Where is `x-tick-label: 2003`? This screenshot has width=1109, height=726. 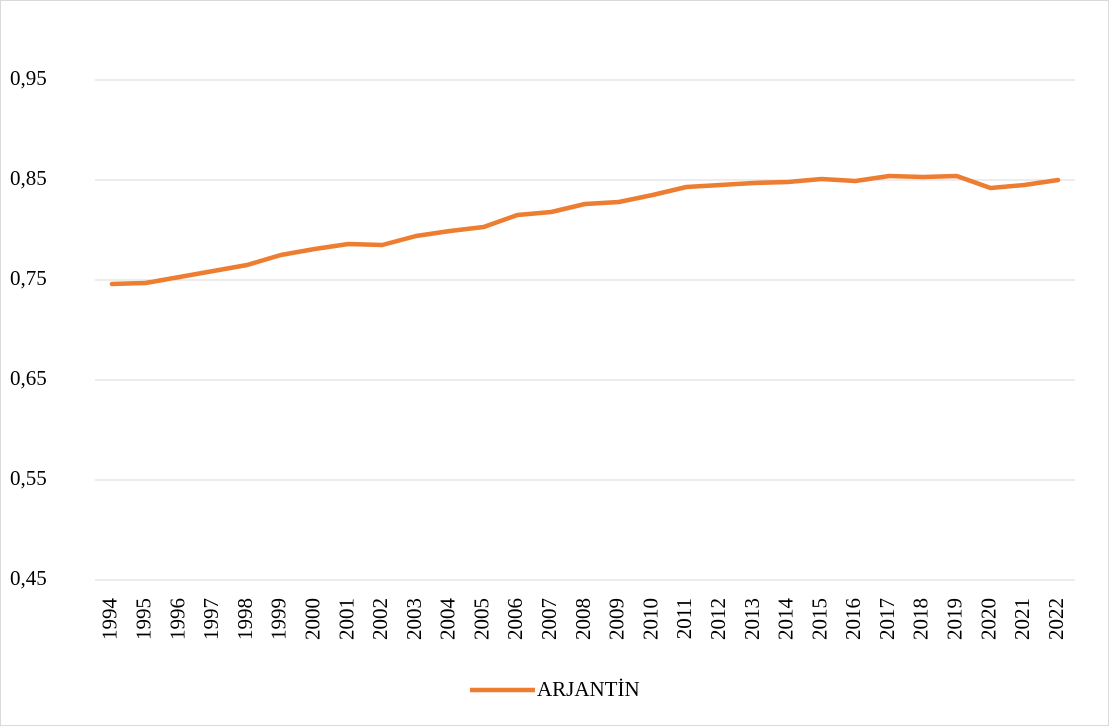
x-tick-label: 2003 is located at coordinates (414, 619).